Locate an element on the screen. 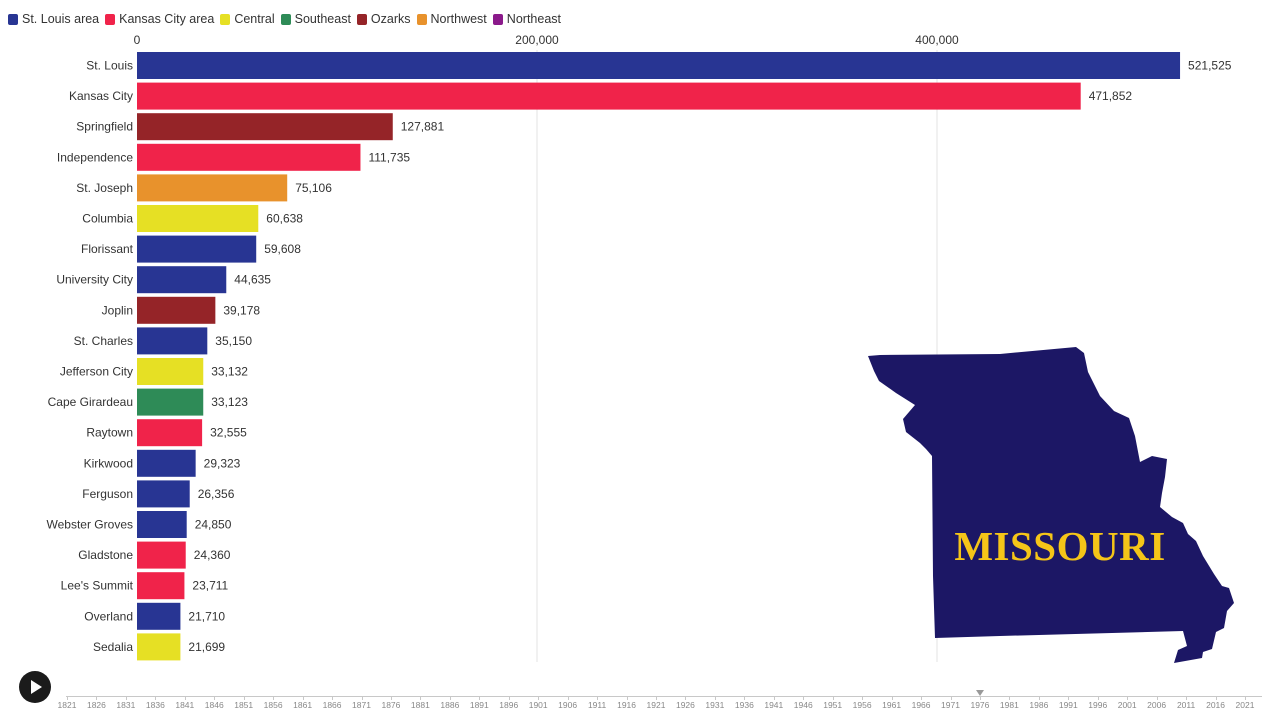 This screenshot has width=1280, height=720. category-label: Columbia is located at coordinates (107, 219).